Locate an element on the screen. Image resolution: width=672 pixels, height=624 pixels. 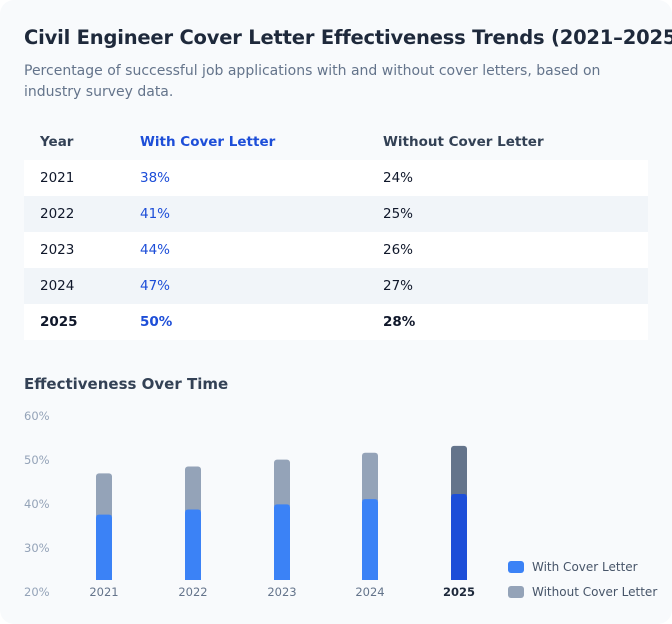
y-tick-label: 60% is located at coordinates (37, 416).